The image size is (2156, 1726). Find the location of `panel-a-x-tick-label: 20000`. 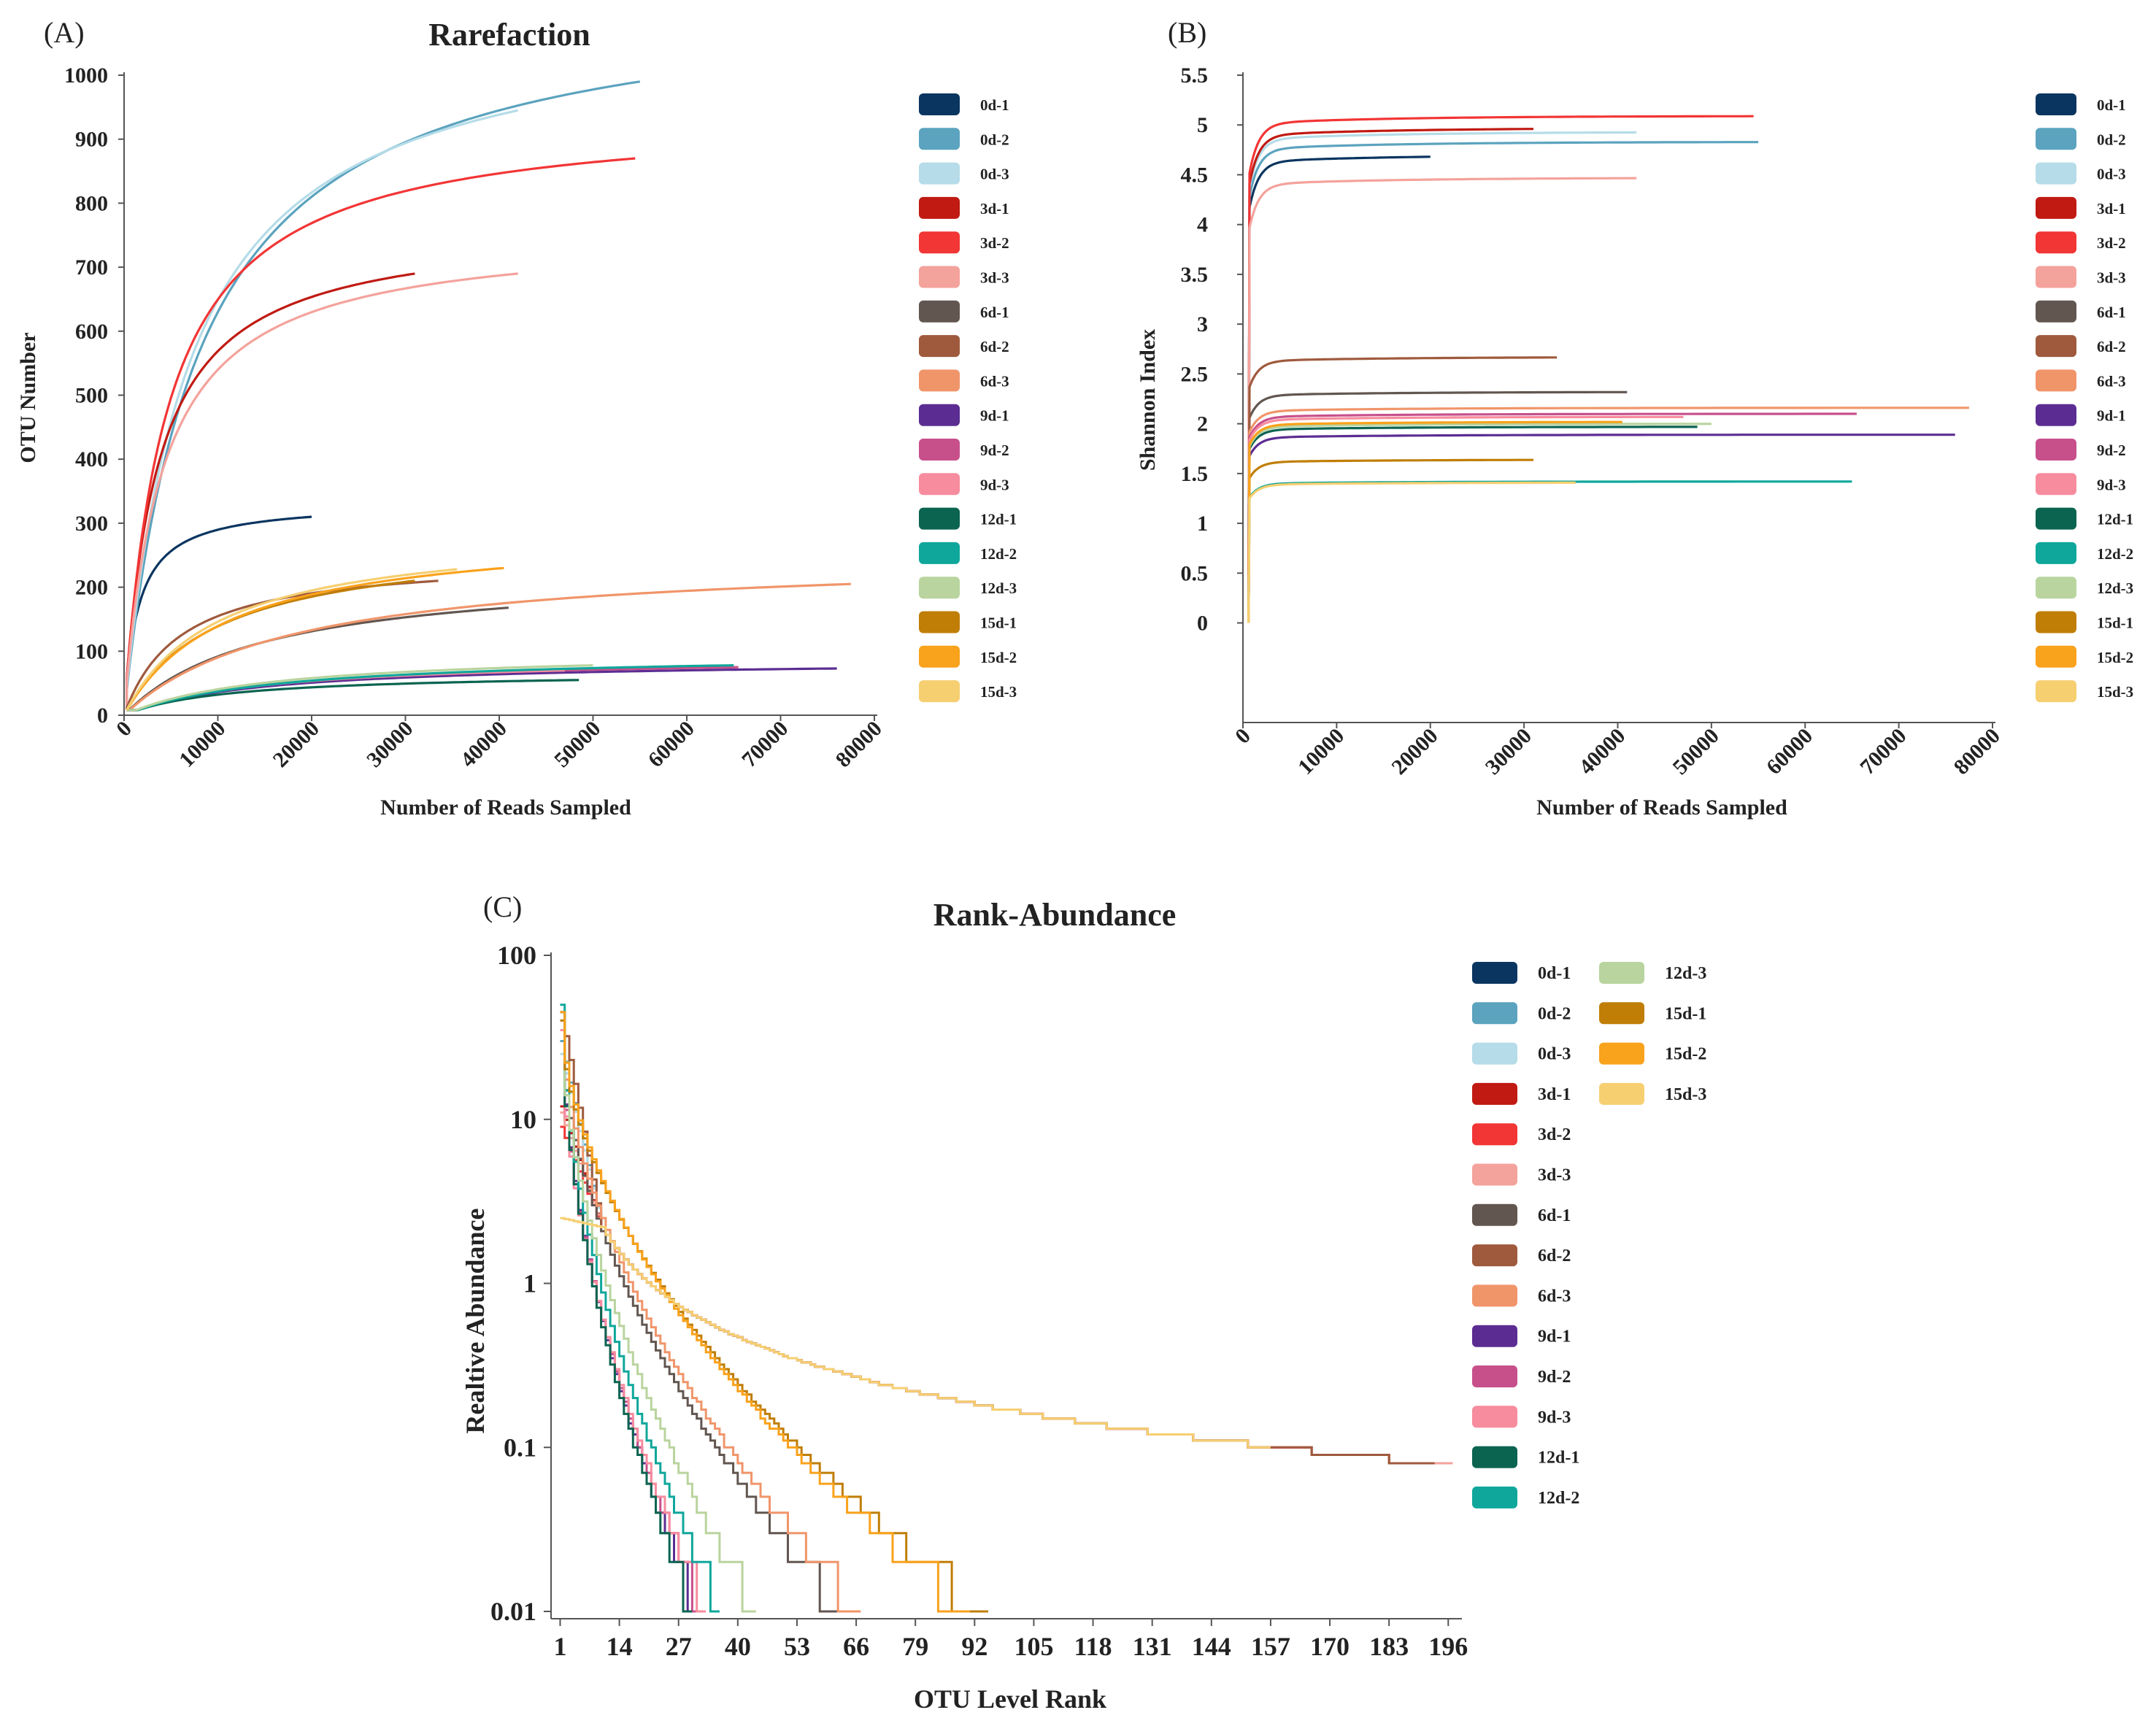

panel-a-x-tick-label: 20000 is located at coordinates (296, 744).